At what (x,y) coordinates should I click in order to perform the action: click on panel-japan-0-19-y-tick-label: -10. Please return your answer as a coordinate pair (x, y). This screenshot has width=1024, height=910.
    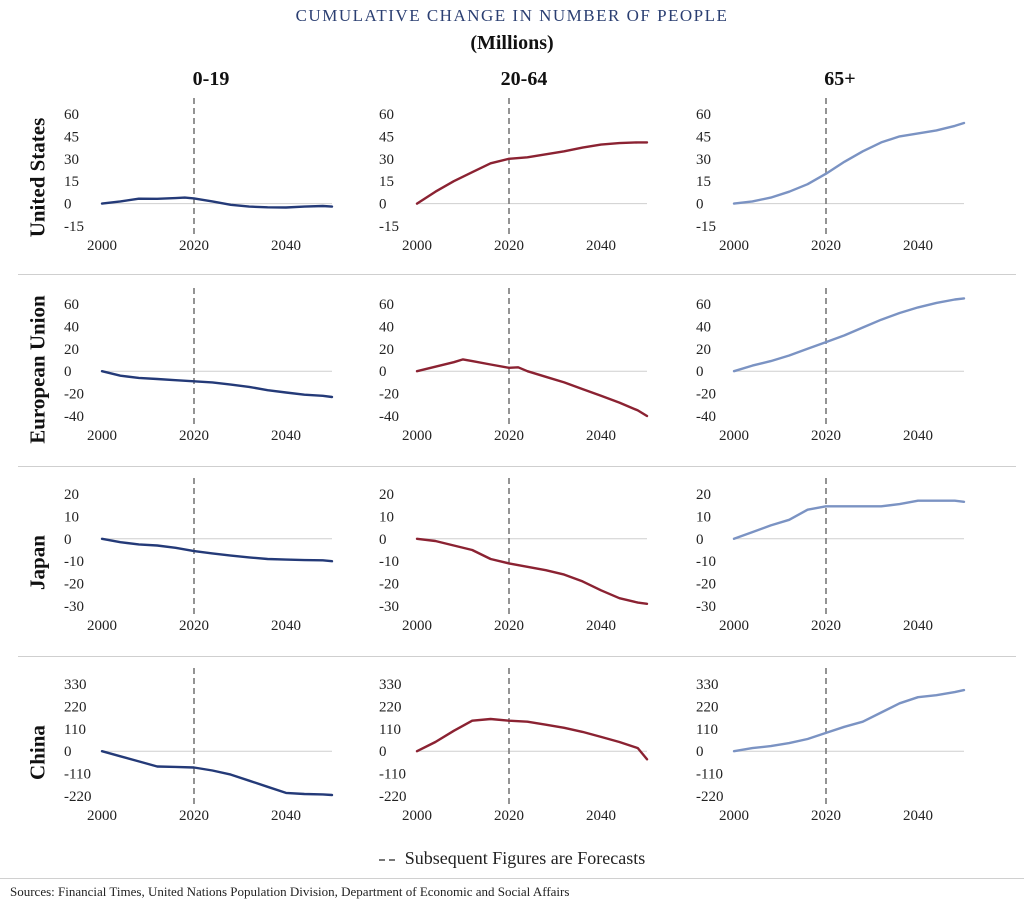
    Looking at the image, I should click on (74, 562).